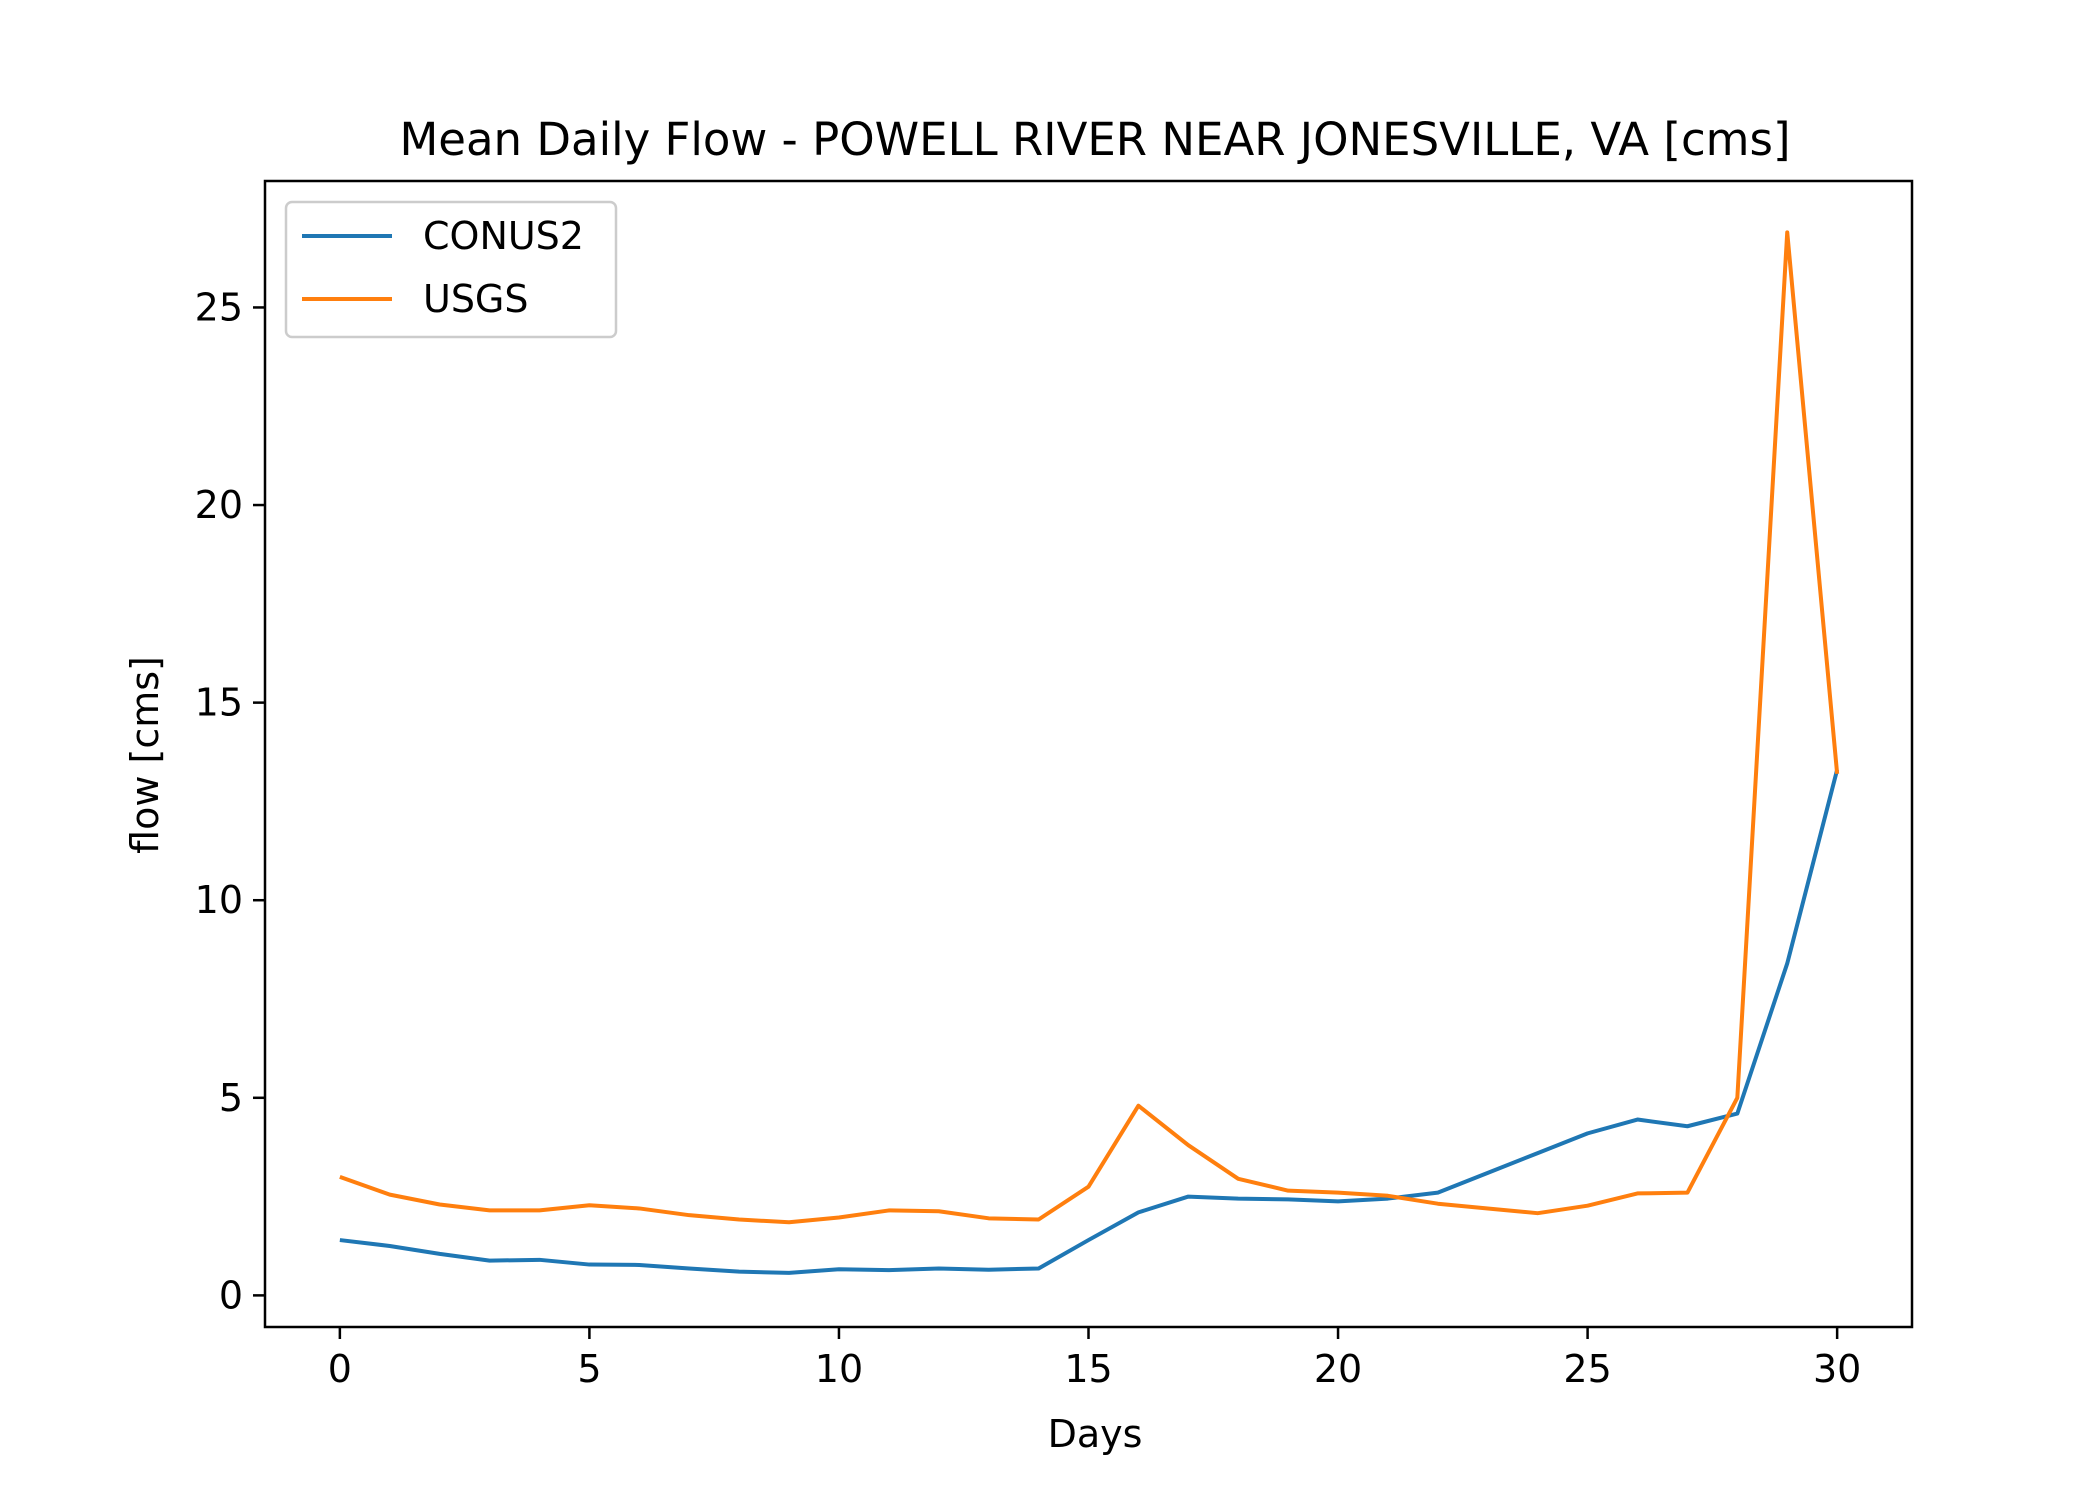 The image size is (2100, 1505). I want to click on y-tick-label: 15, so click(219, 703).